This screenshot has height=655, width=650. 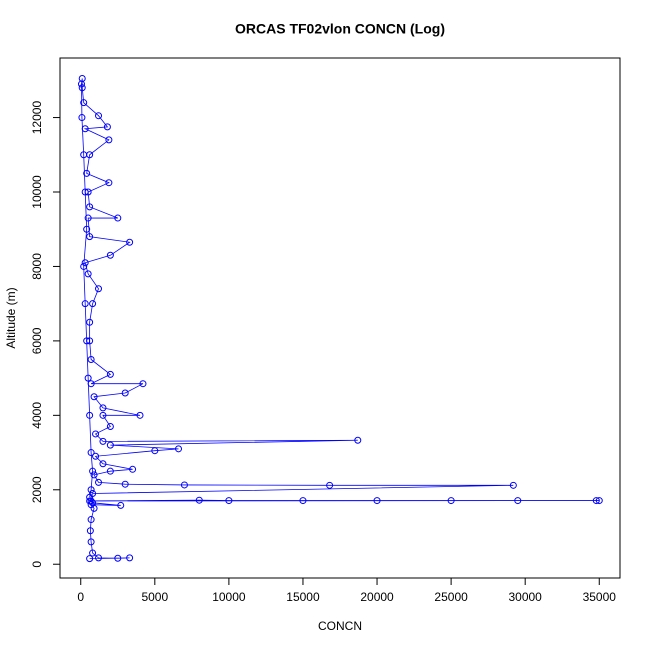 I want to click on x-tick-label: 5000, so click(x=154, y=597).